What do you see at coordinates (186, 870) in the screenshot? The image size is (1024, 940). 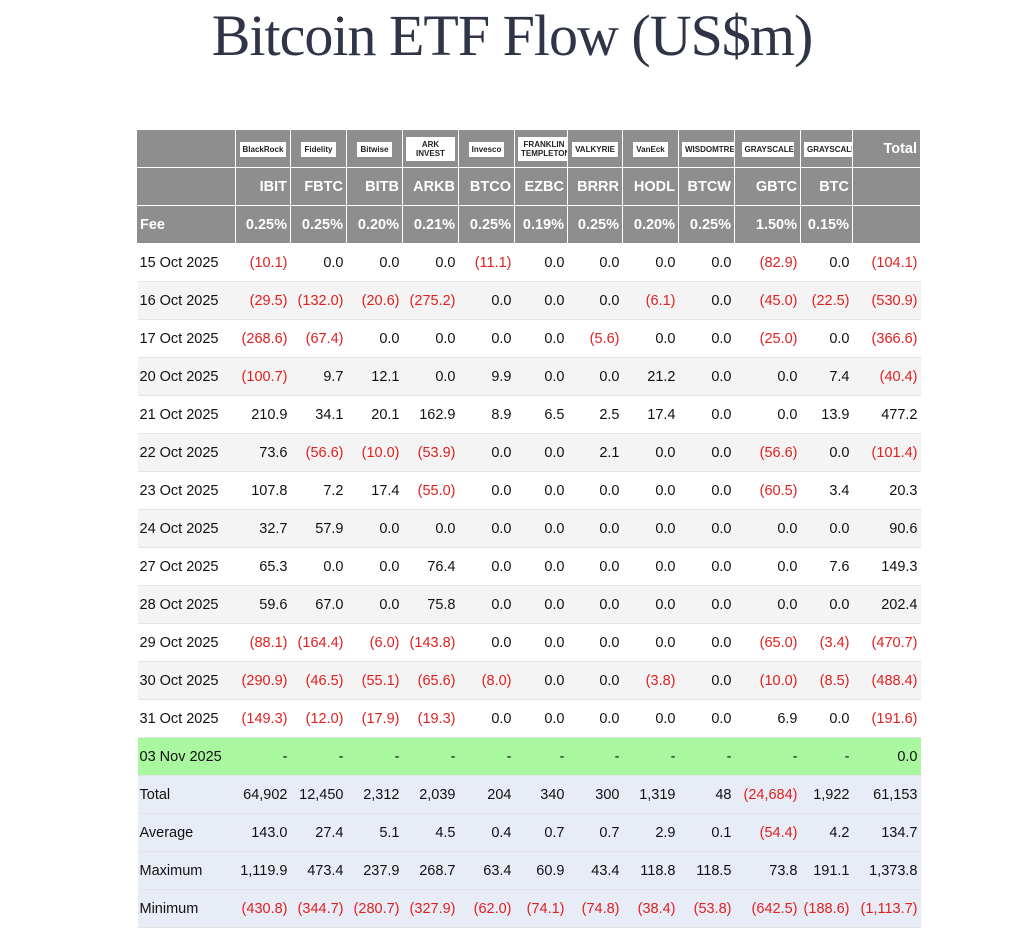 I see `summary-label: Maximum` at bounding box center [186, 870].